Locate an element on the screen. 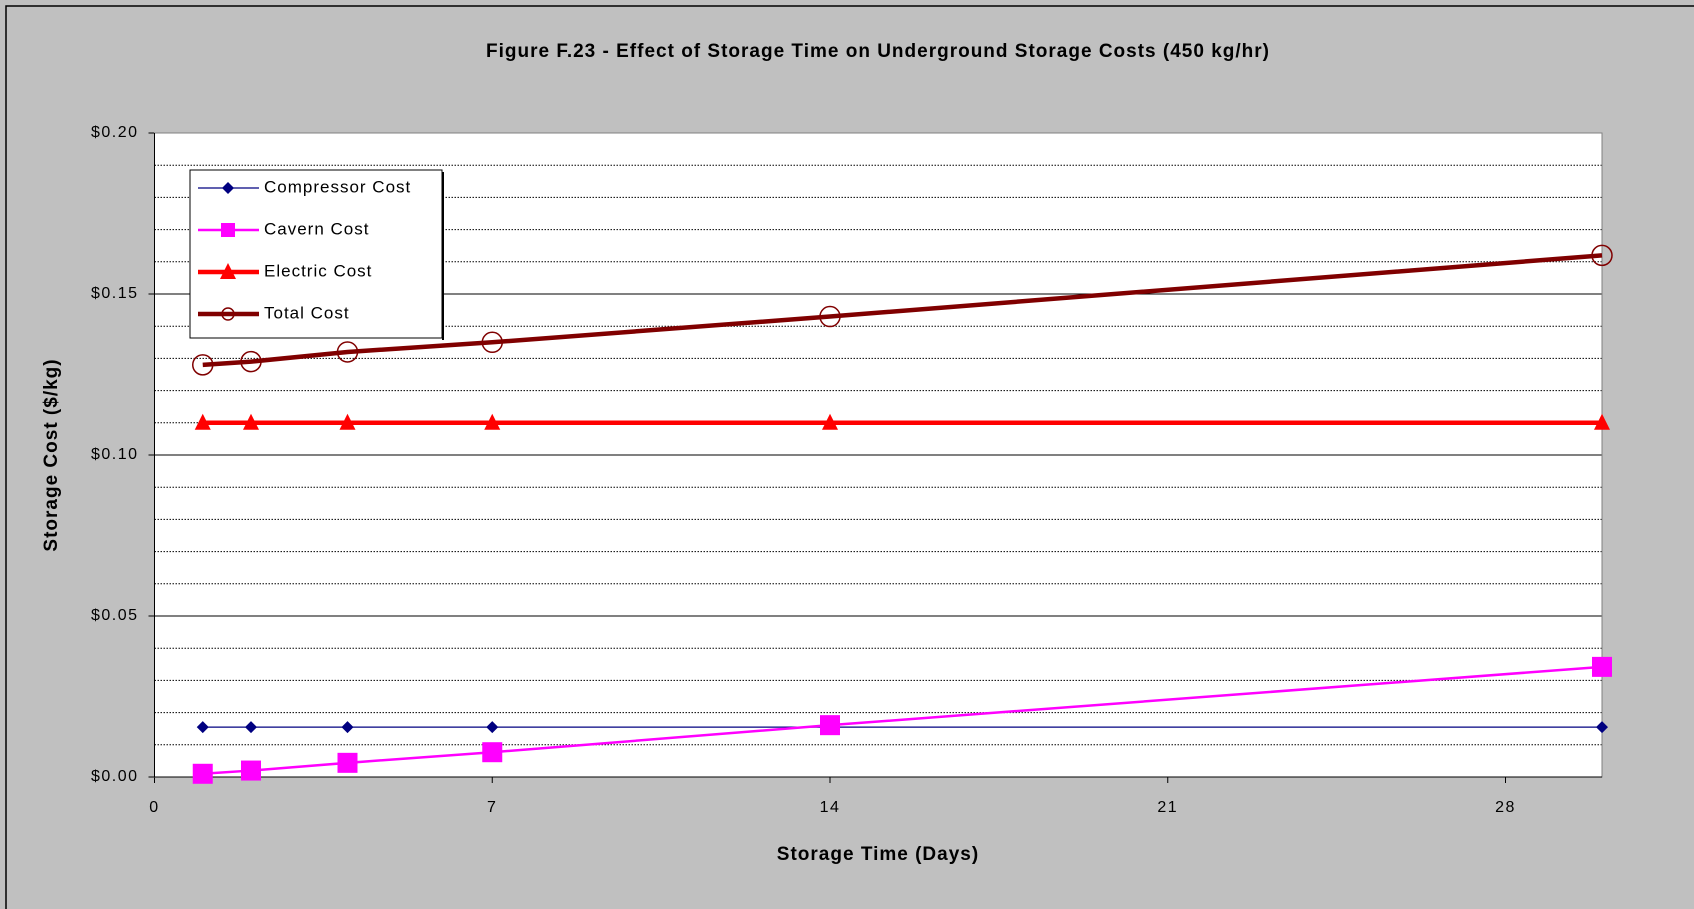 This screenshot has height=909, width=1694. y-tick-label: $0.00 is located at coordinates (115, 776).